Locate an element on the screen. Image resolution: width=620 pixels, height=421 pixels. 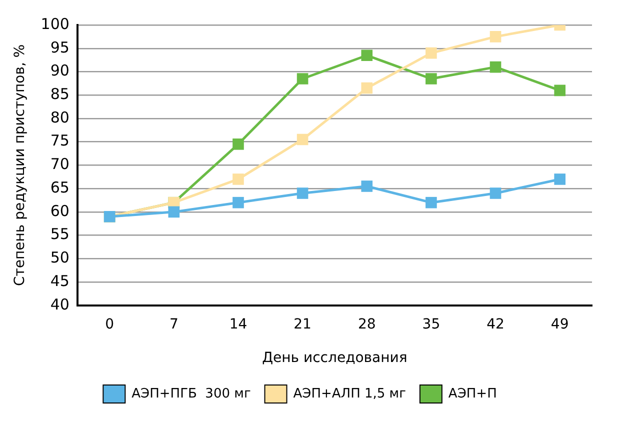
y-tick-label: 65 is located at coordinates (60, 187).